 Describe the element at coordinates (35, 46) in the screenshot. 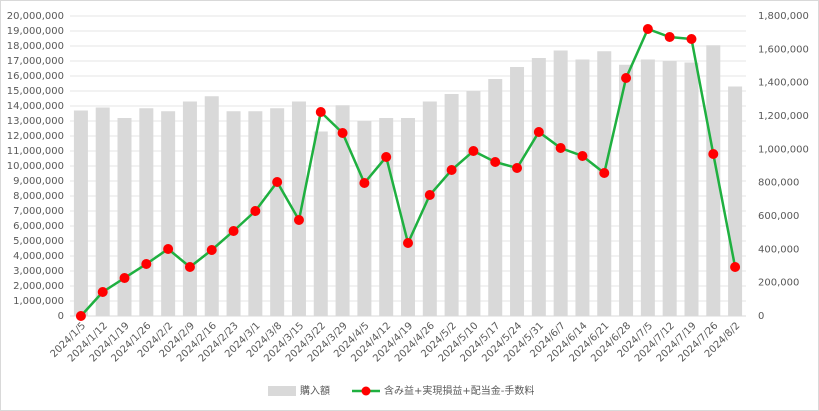

I see `y-tick-label: 18,000,000` at that location.